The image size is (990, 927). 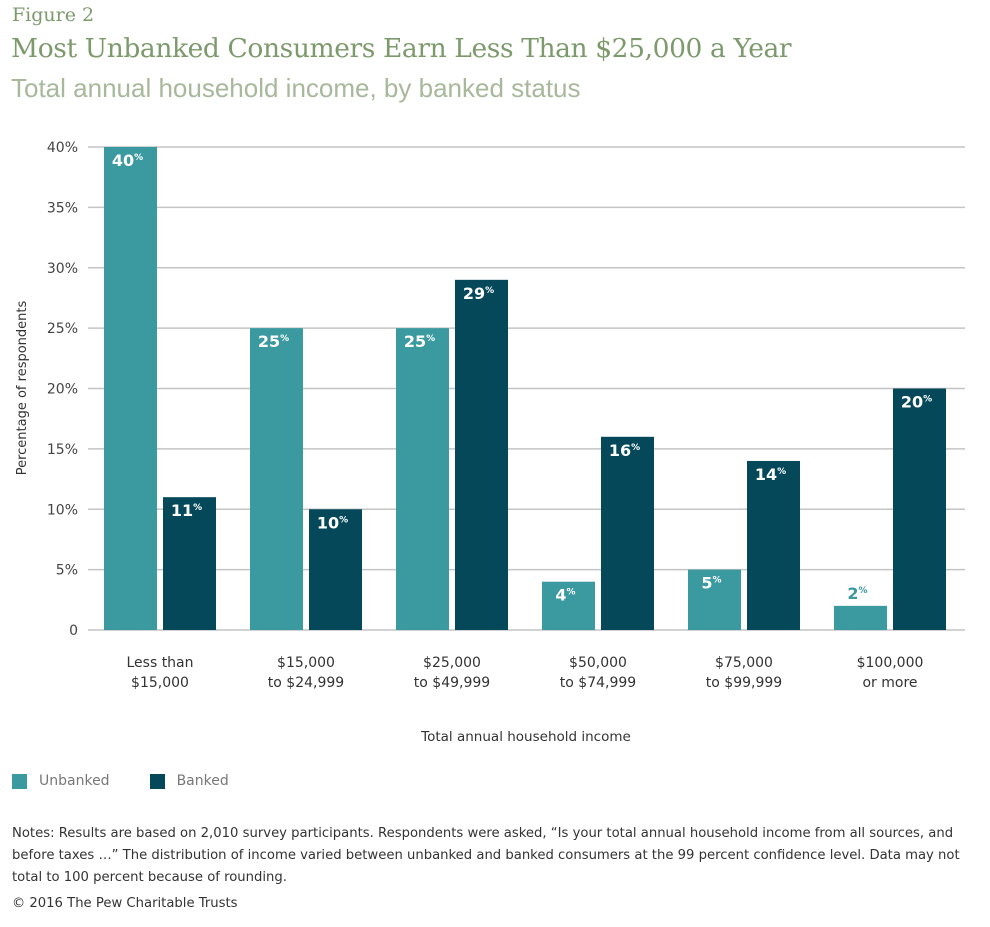 What do you see at coordinates (62, 329) in the screenshot?
I see `y-tick-label: 25%` at bounding box center [62, 329].